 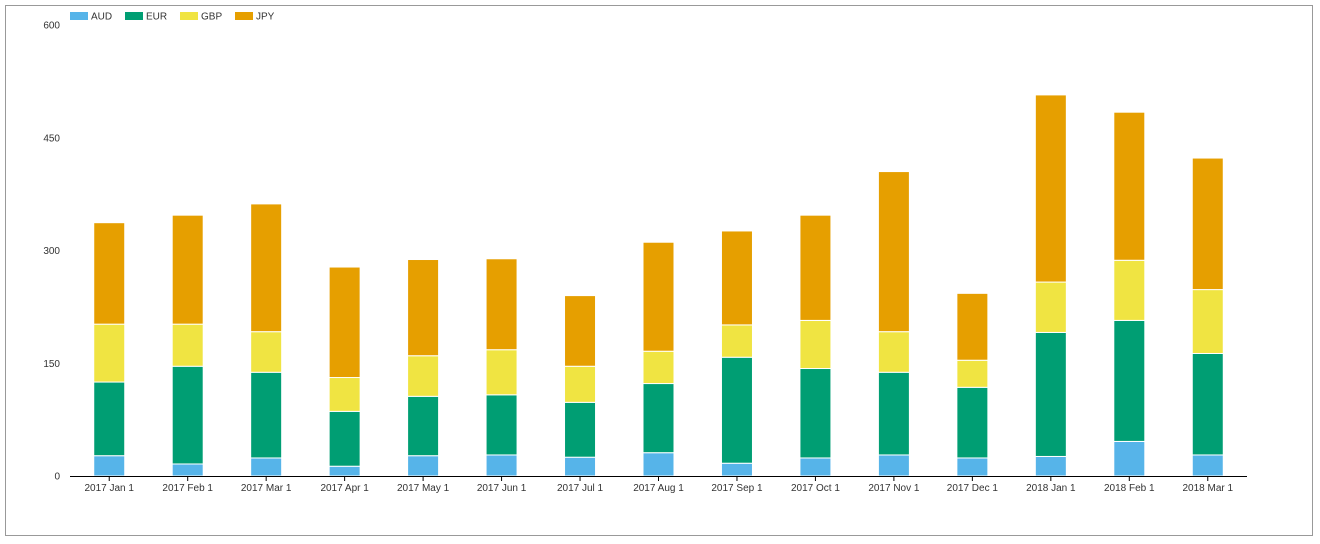 What do you see at coordinates (79, 16) in the screenshot?
I see `legend-swatch-aud` at bounding box center [79, 16].